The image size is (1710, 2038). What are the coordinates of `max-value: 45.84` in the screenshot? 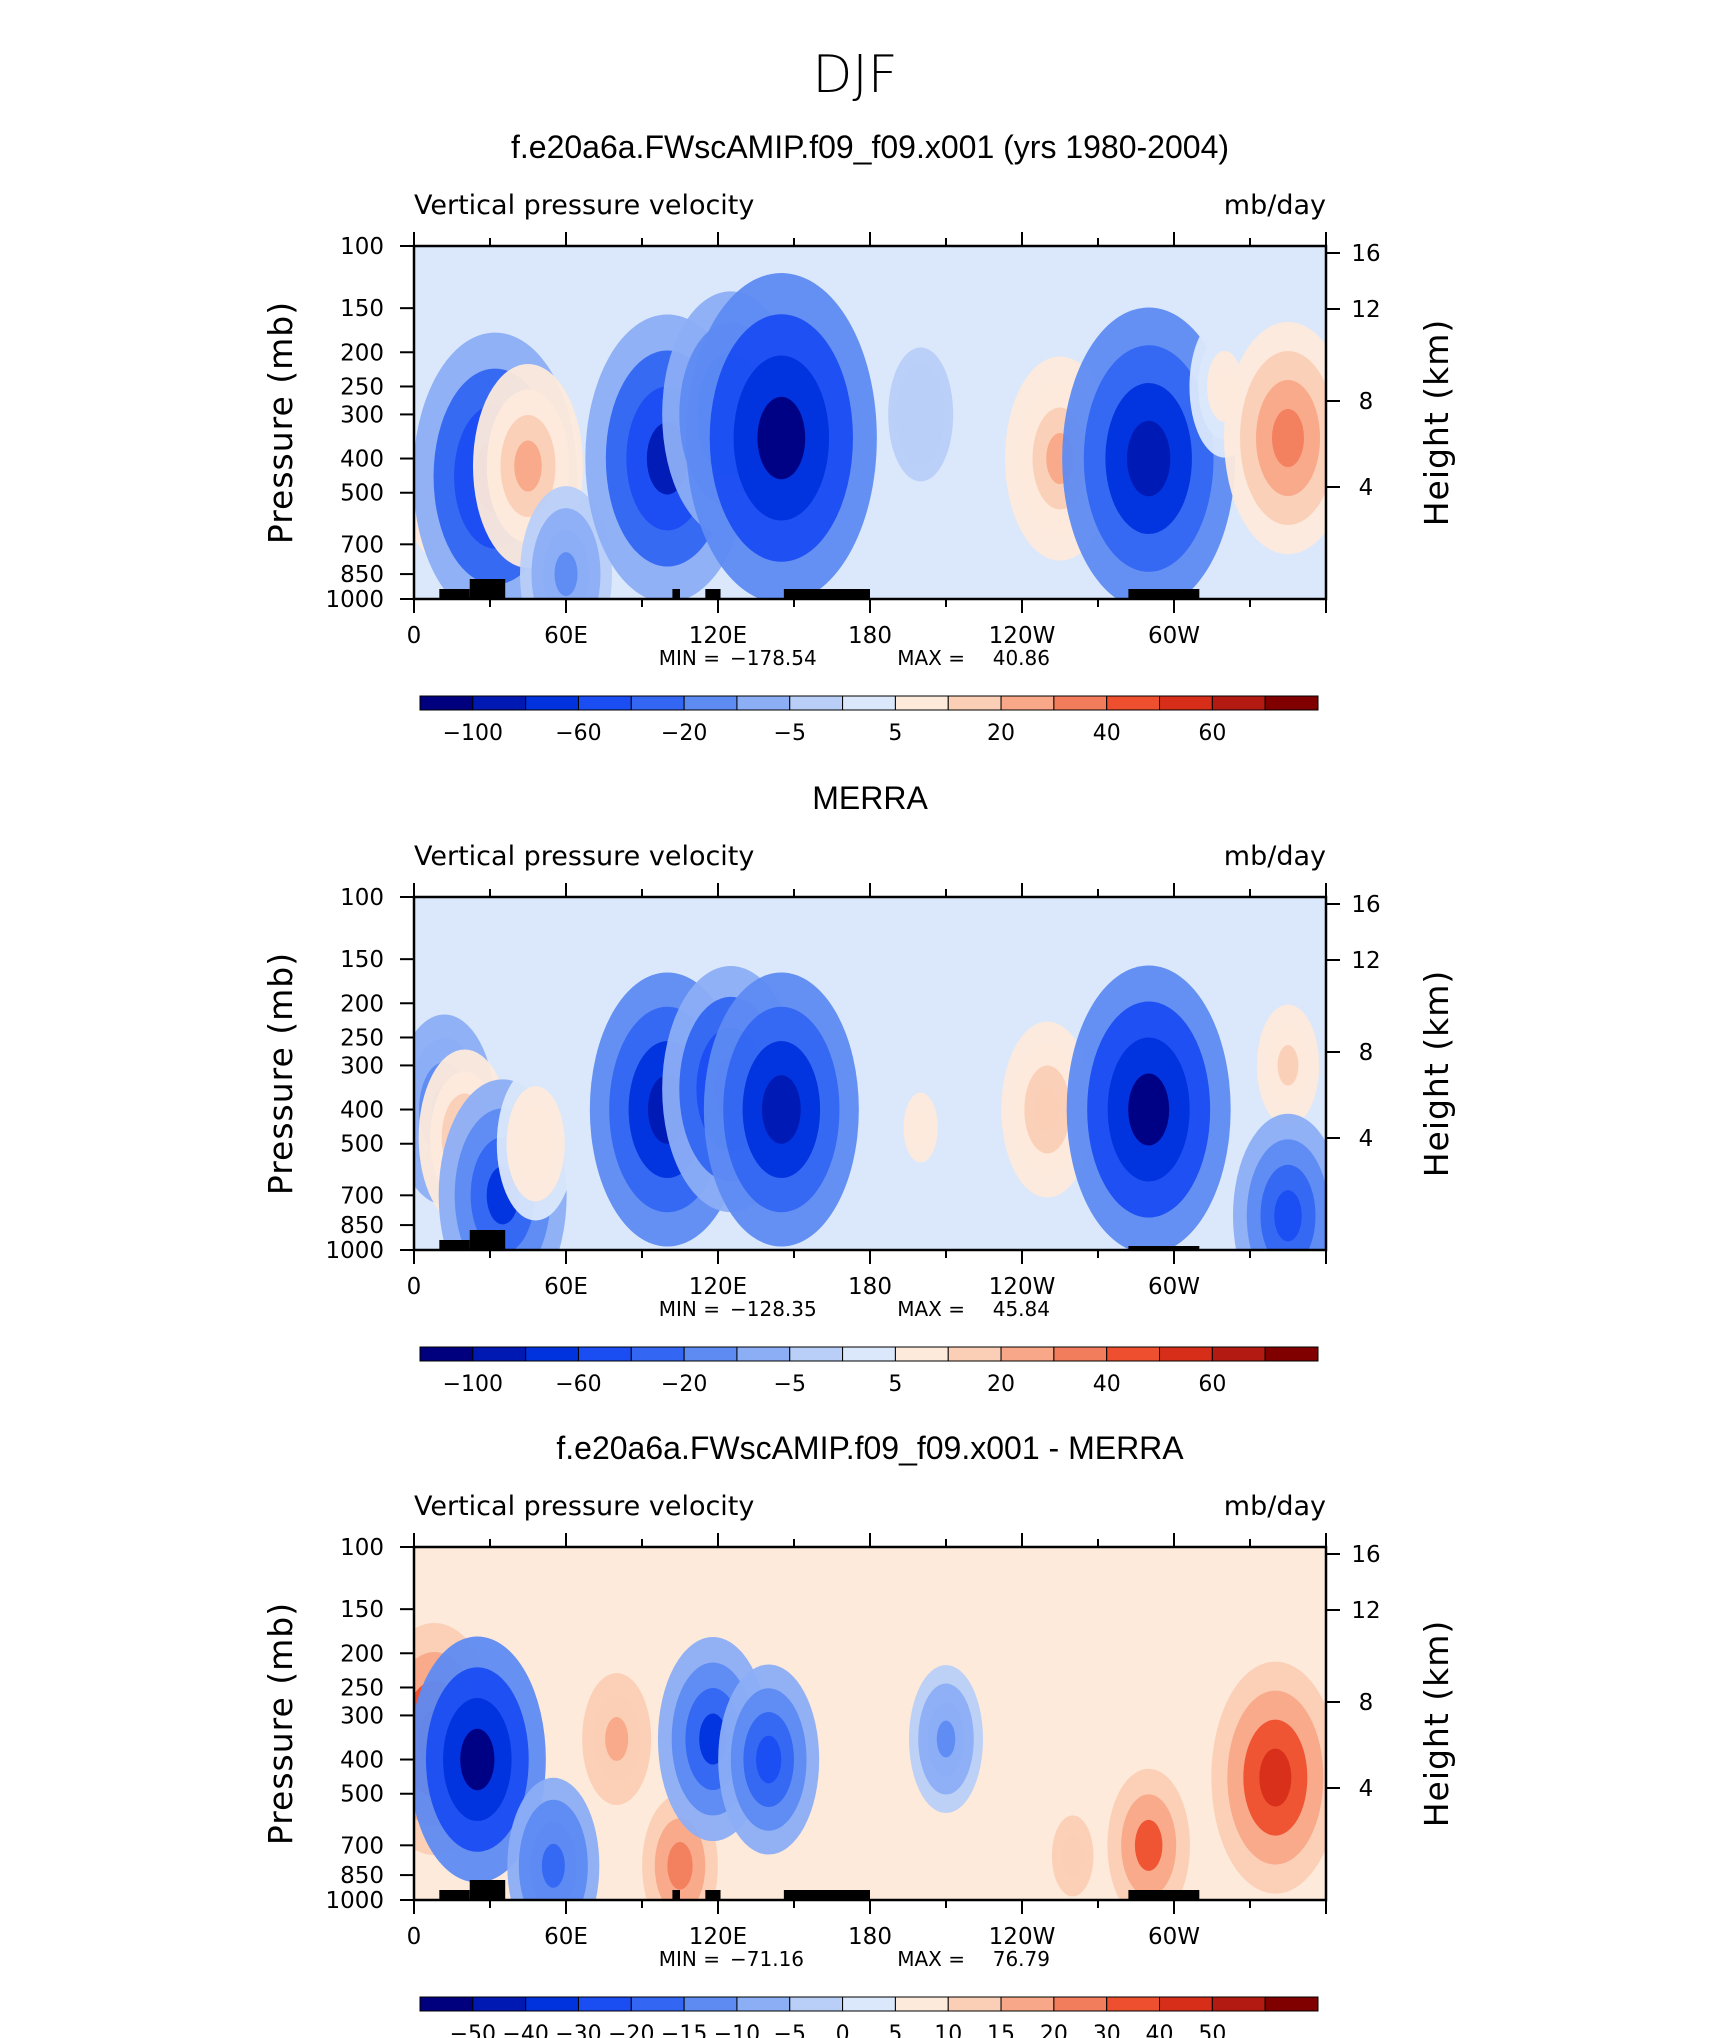 It's located at (1021, 1309).